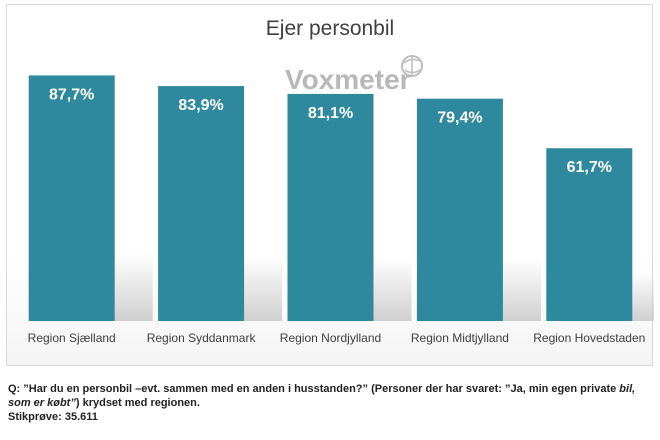  Describe the element at coordinates (589, 167) in the screenshot. I see `data-label: 61,7%` at that location.